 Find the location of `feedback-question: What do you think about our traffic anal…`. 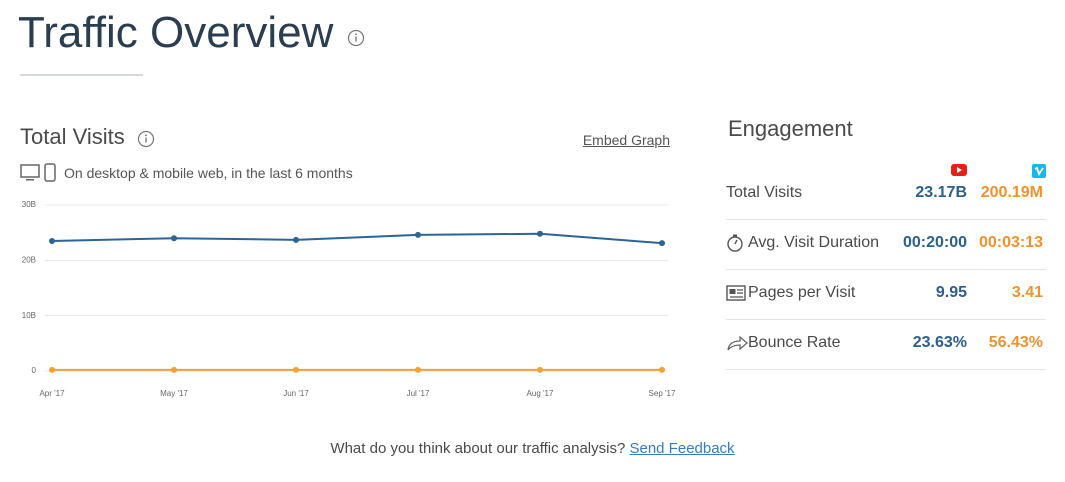

feedback-question: What do you think about our traffic anal… is located at coordinates (478, 448).